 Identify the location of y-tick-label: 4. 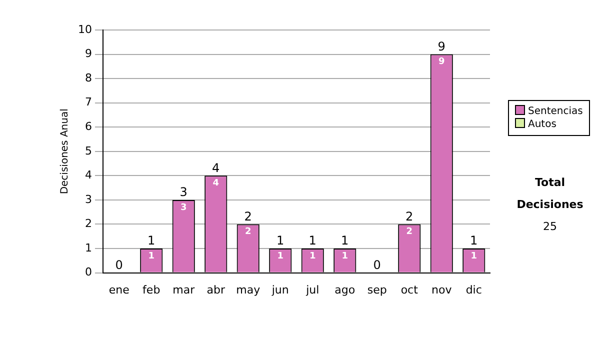
(88, 175).